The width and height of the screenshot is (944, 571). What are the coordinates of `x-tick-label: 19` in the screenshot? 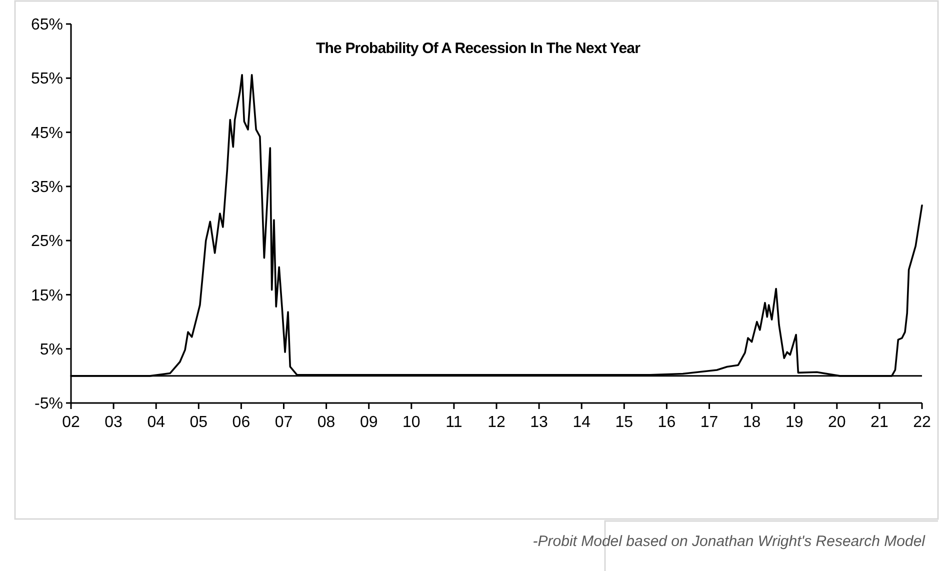 It's located at (794, 422).